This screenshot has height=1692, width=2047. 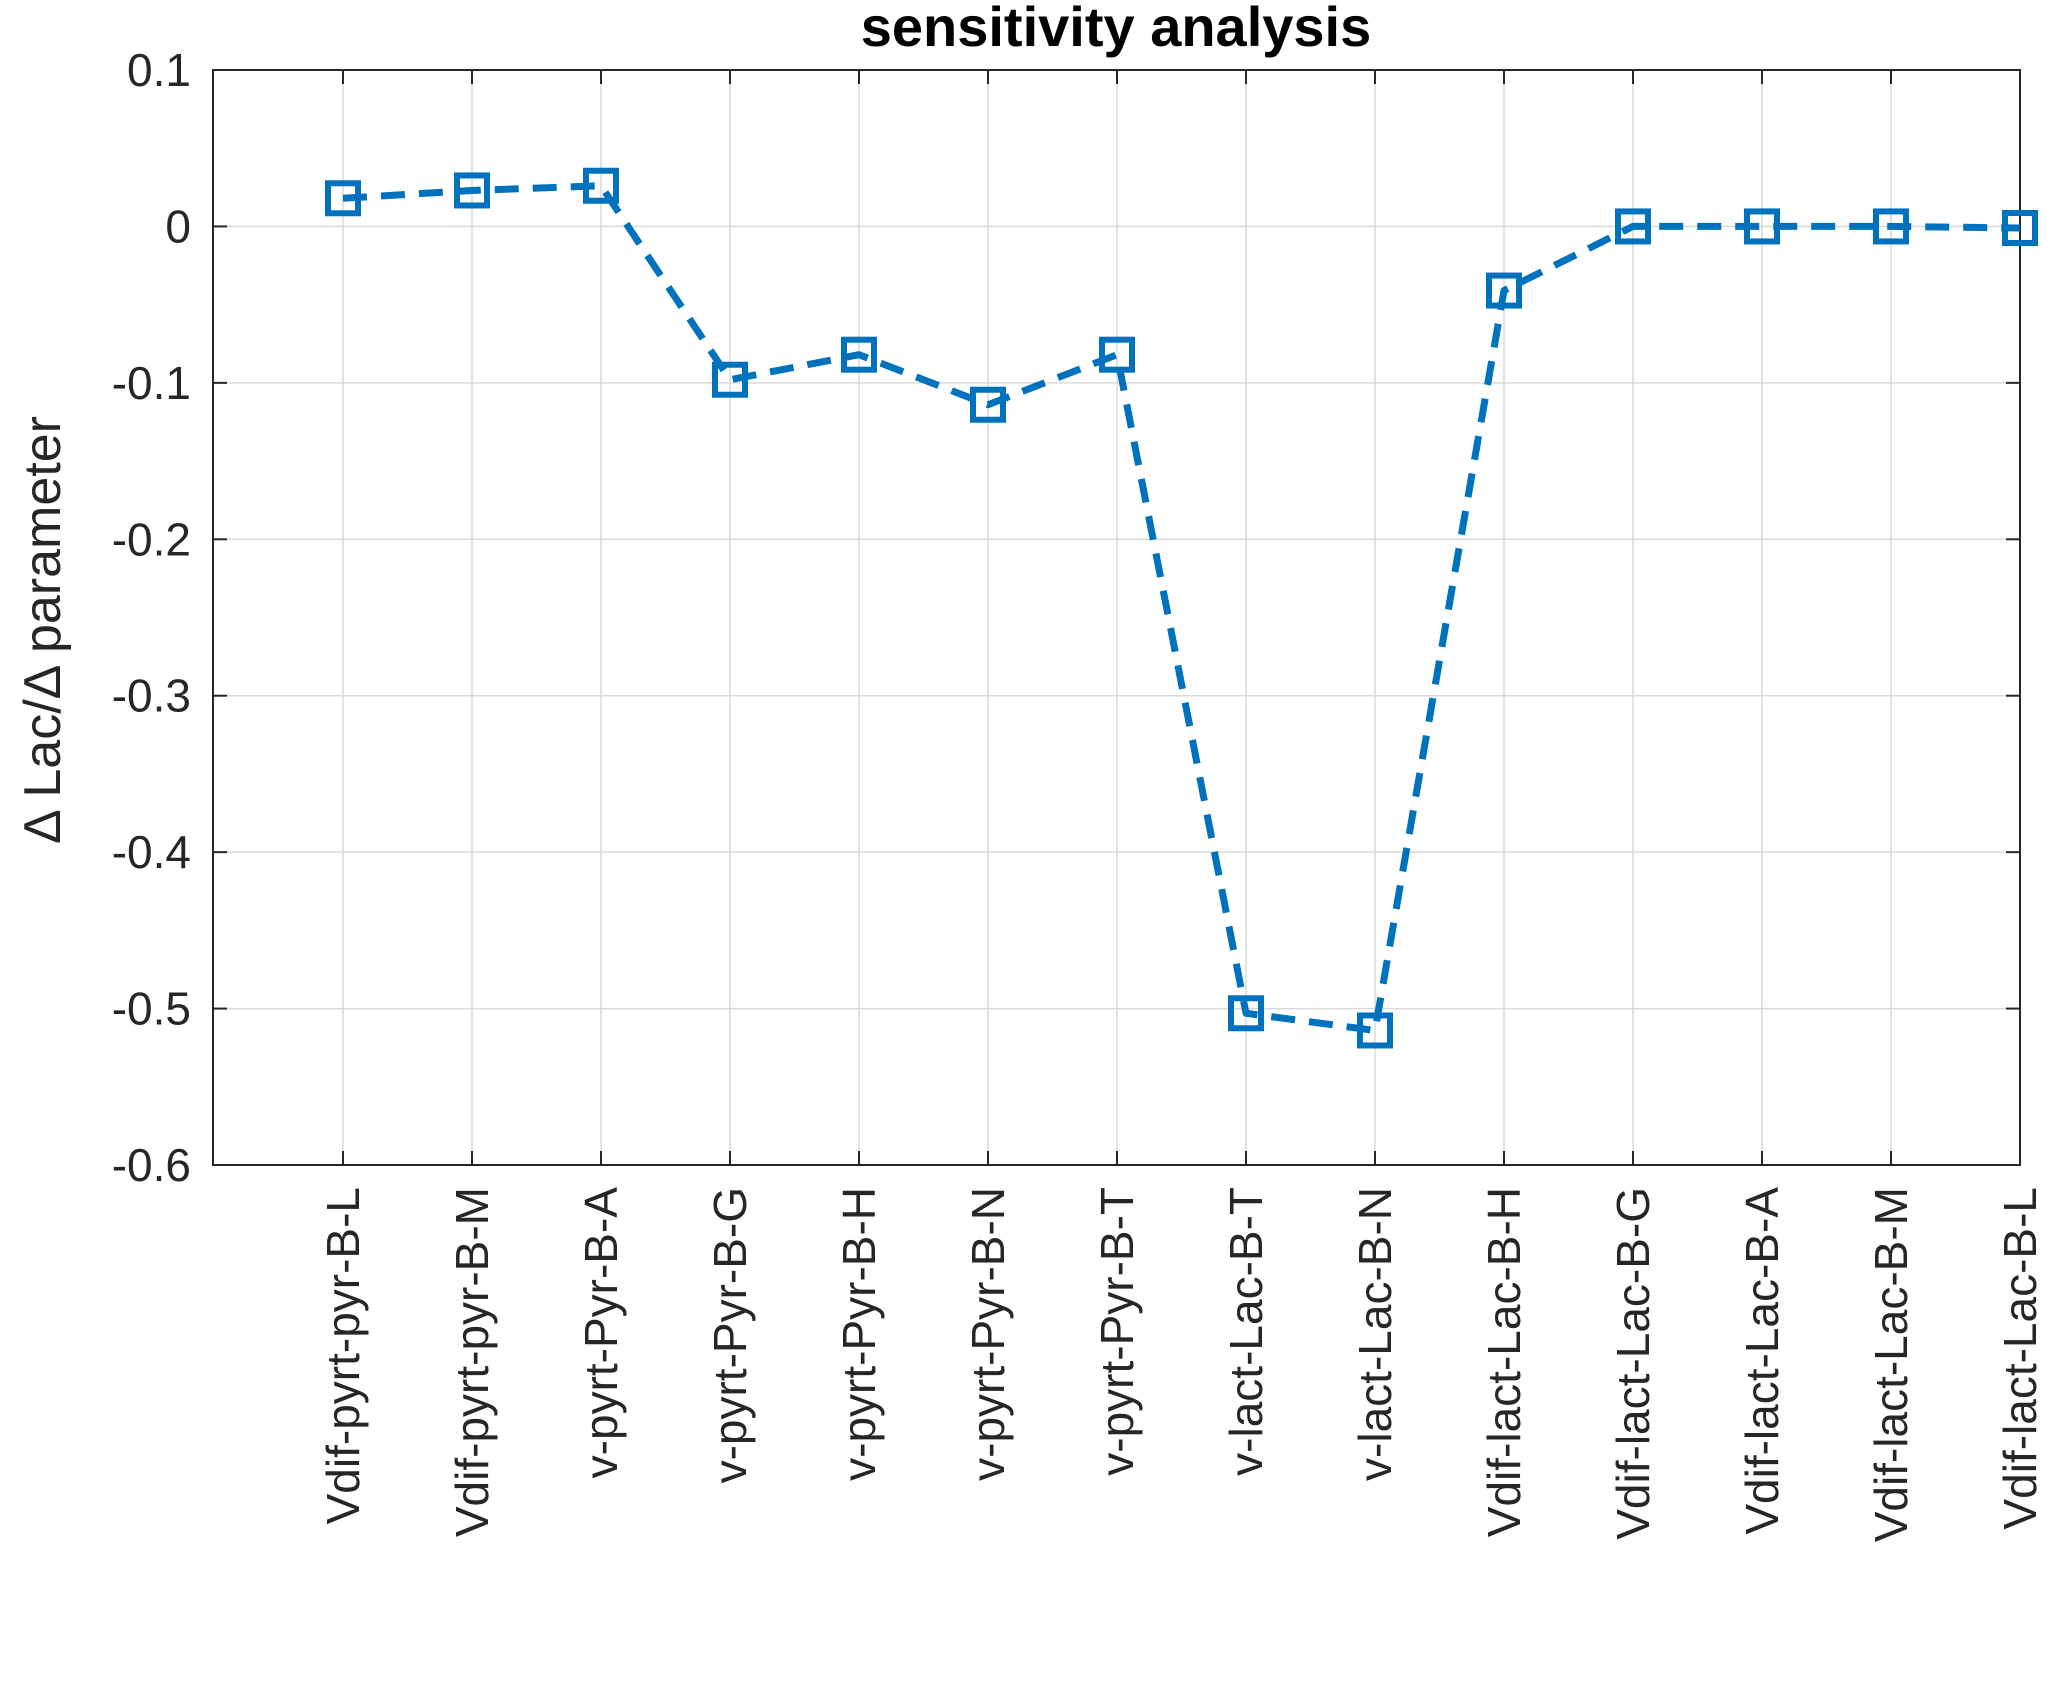 I want to click on x-tick-label: v-pyrt-Pyr-B-N, so click(x=988, y=1334).